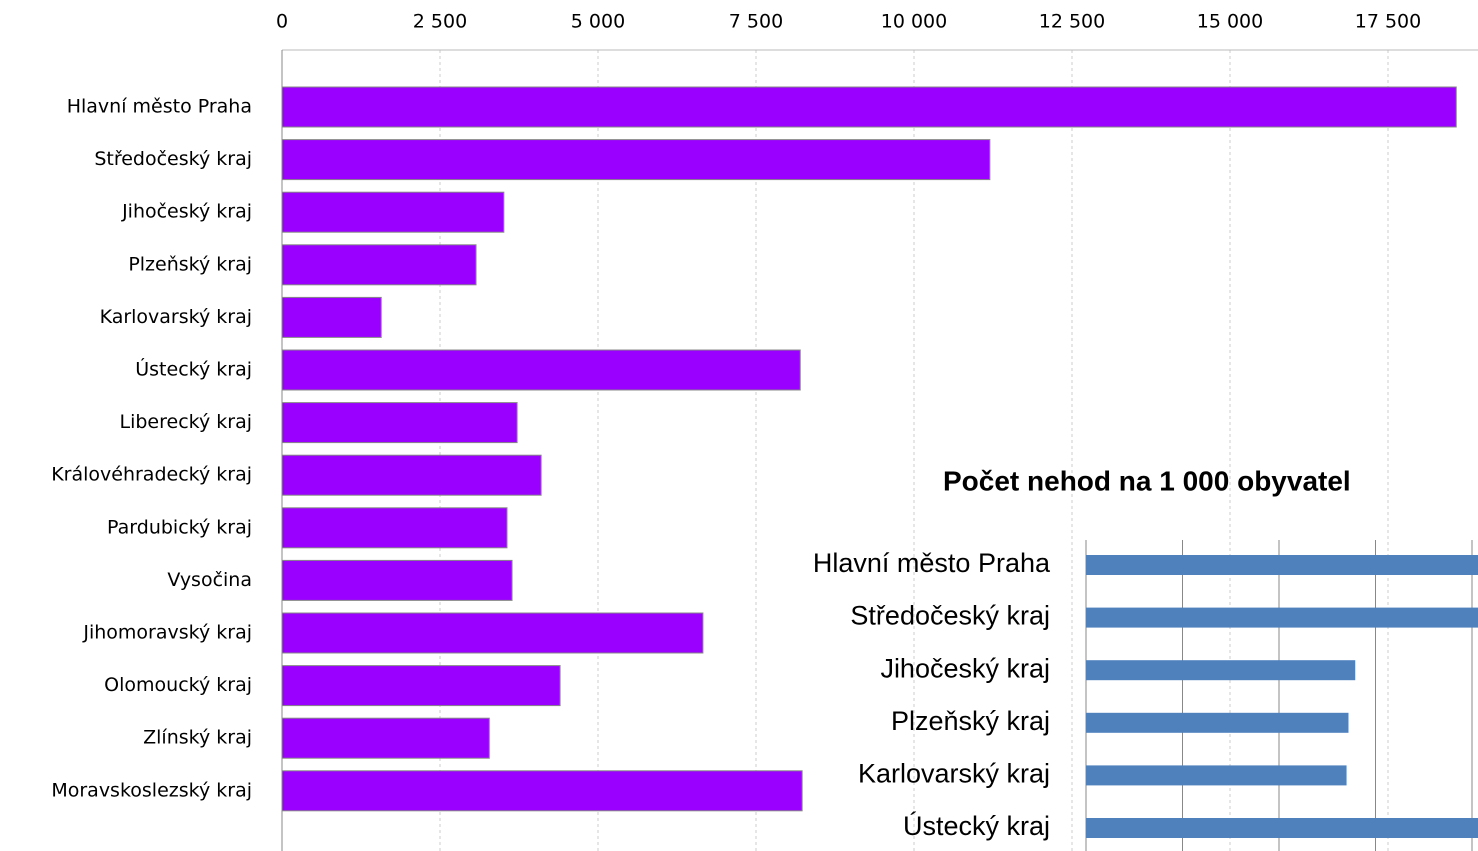 This screenshot has height=851, width=1478. I want to click on y-tick-label: Liberecký kraj, so click(186, 422).